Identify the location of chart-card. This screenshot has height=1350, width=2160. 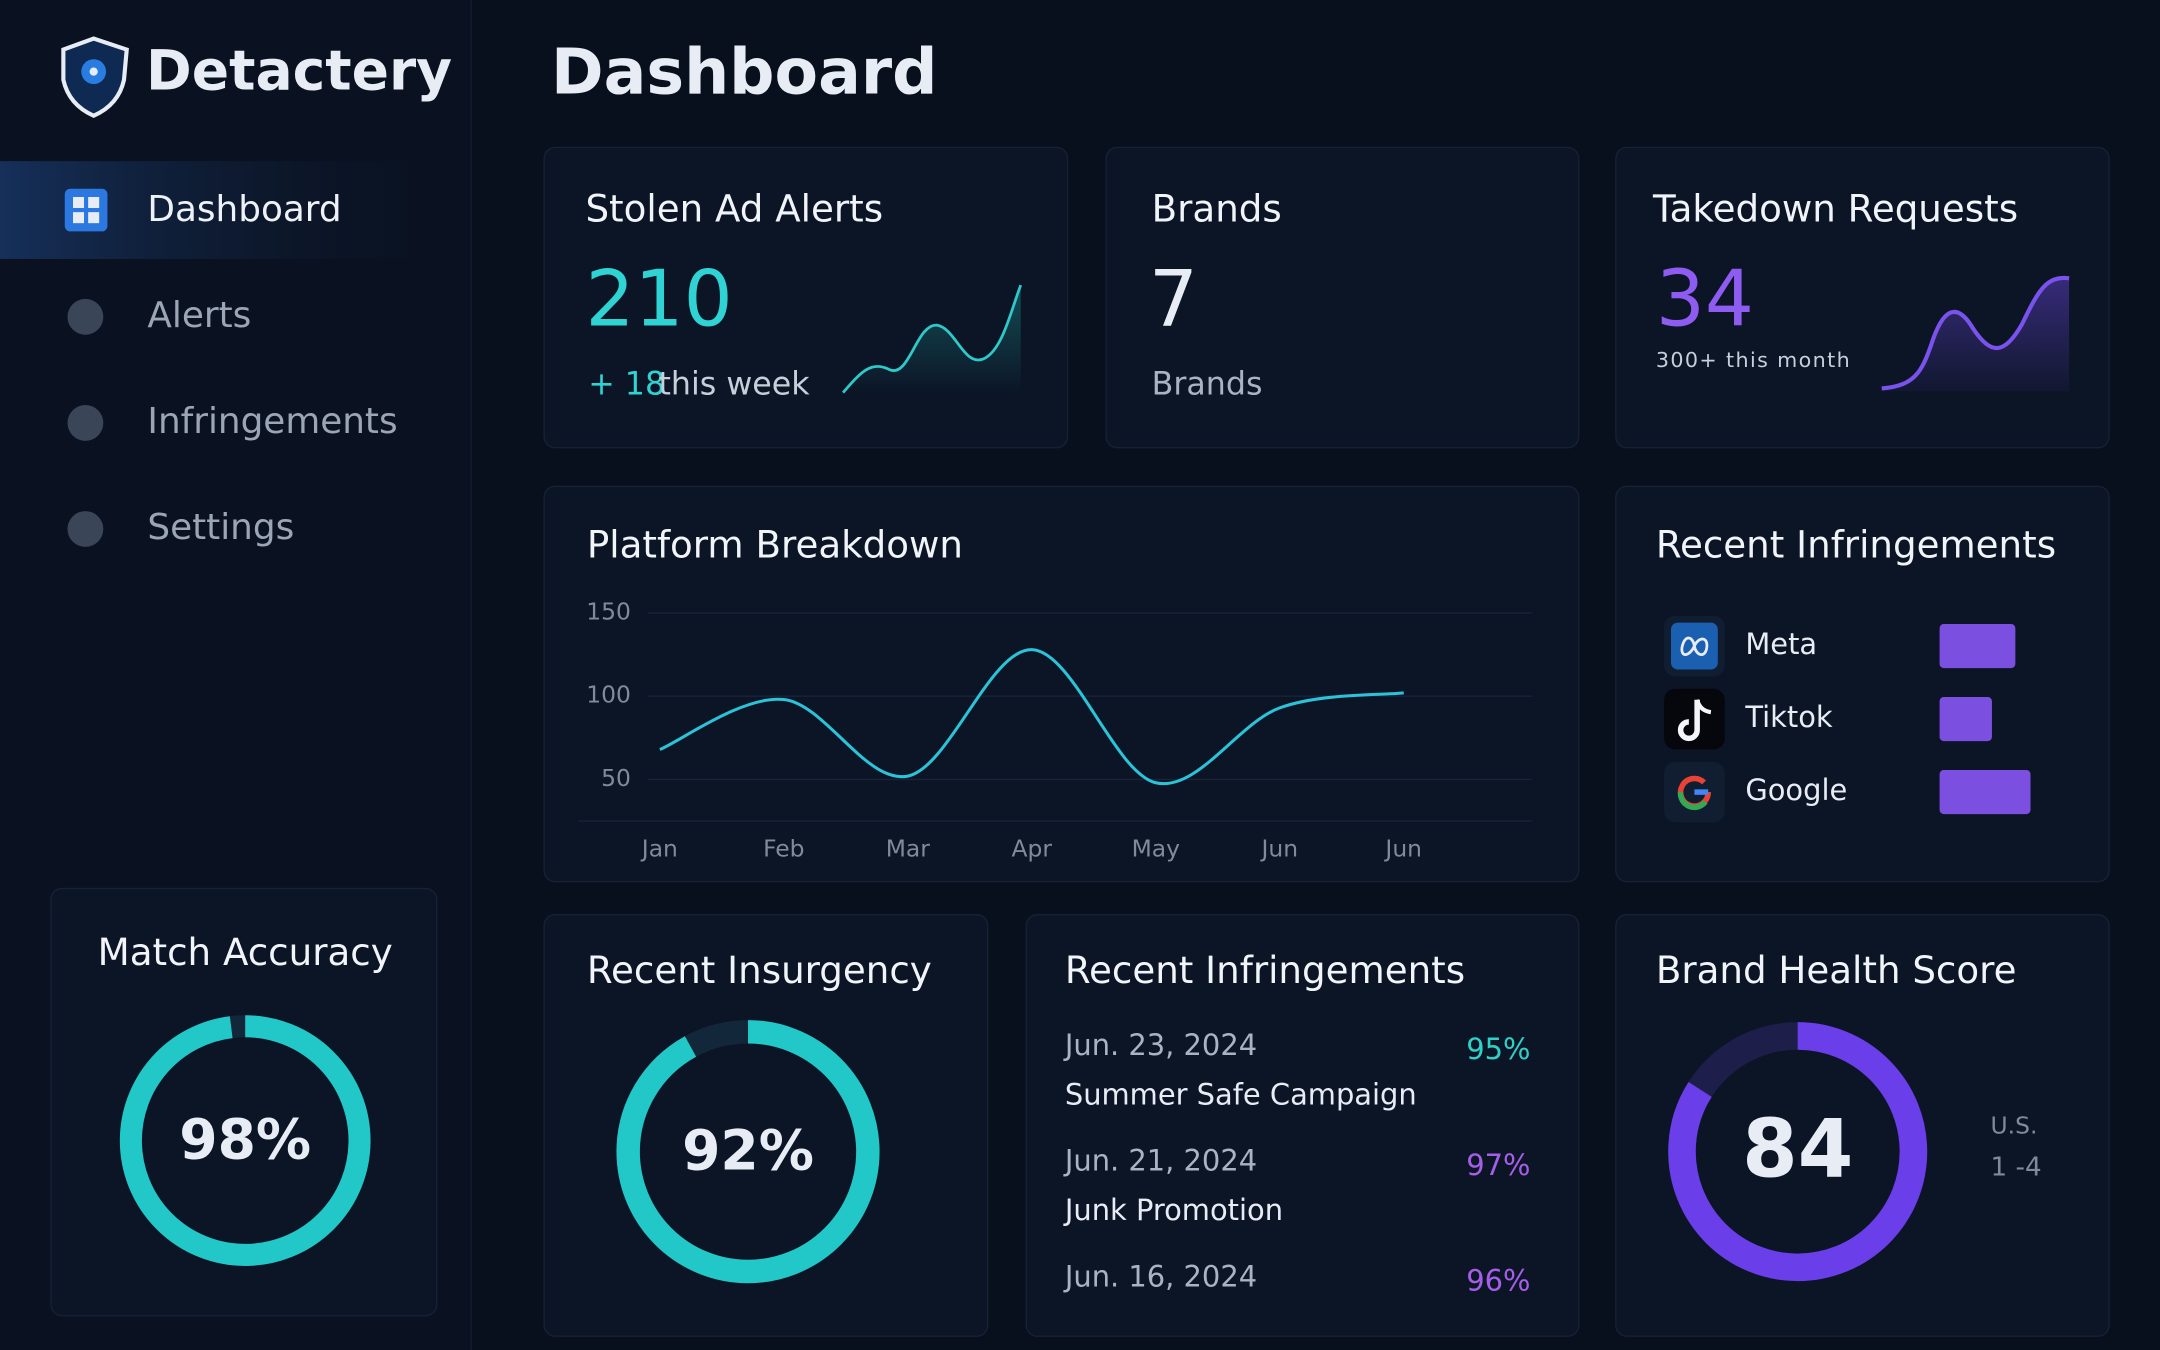
(1061, 684).